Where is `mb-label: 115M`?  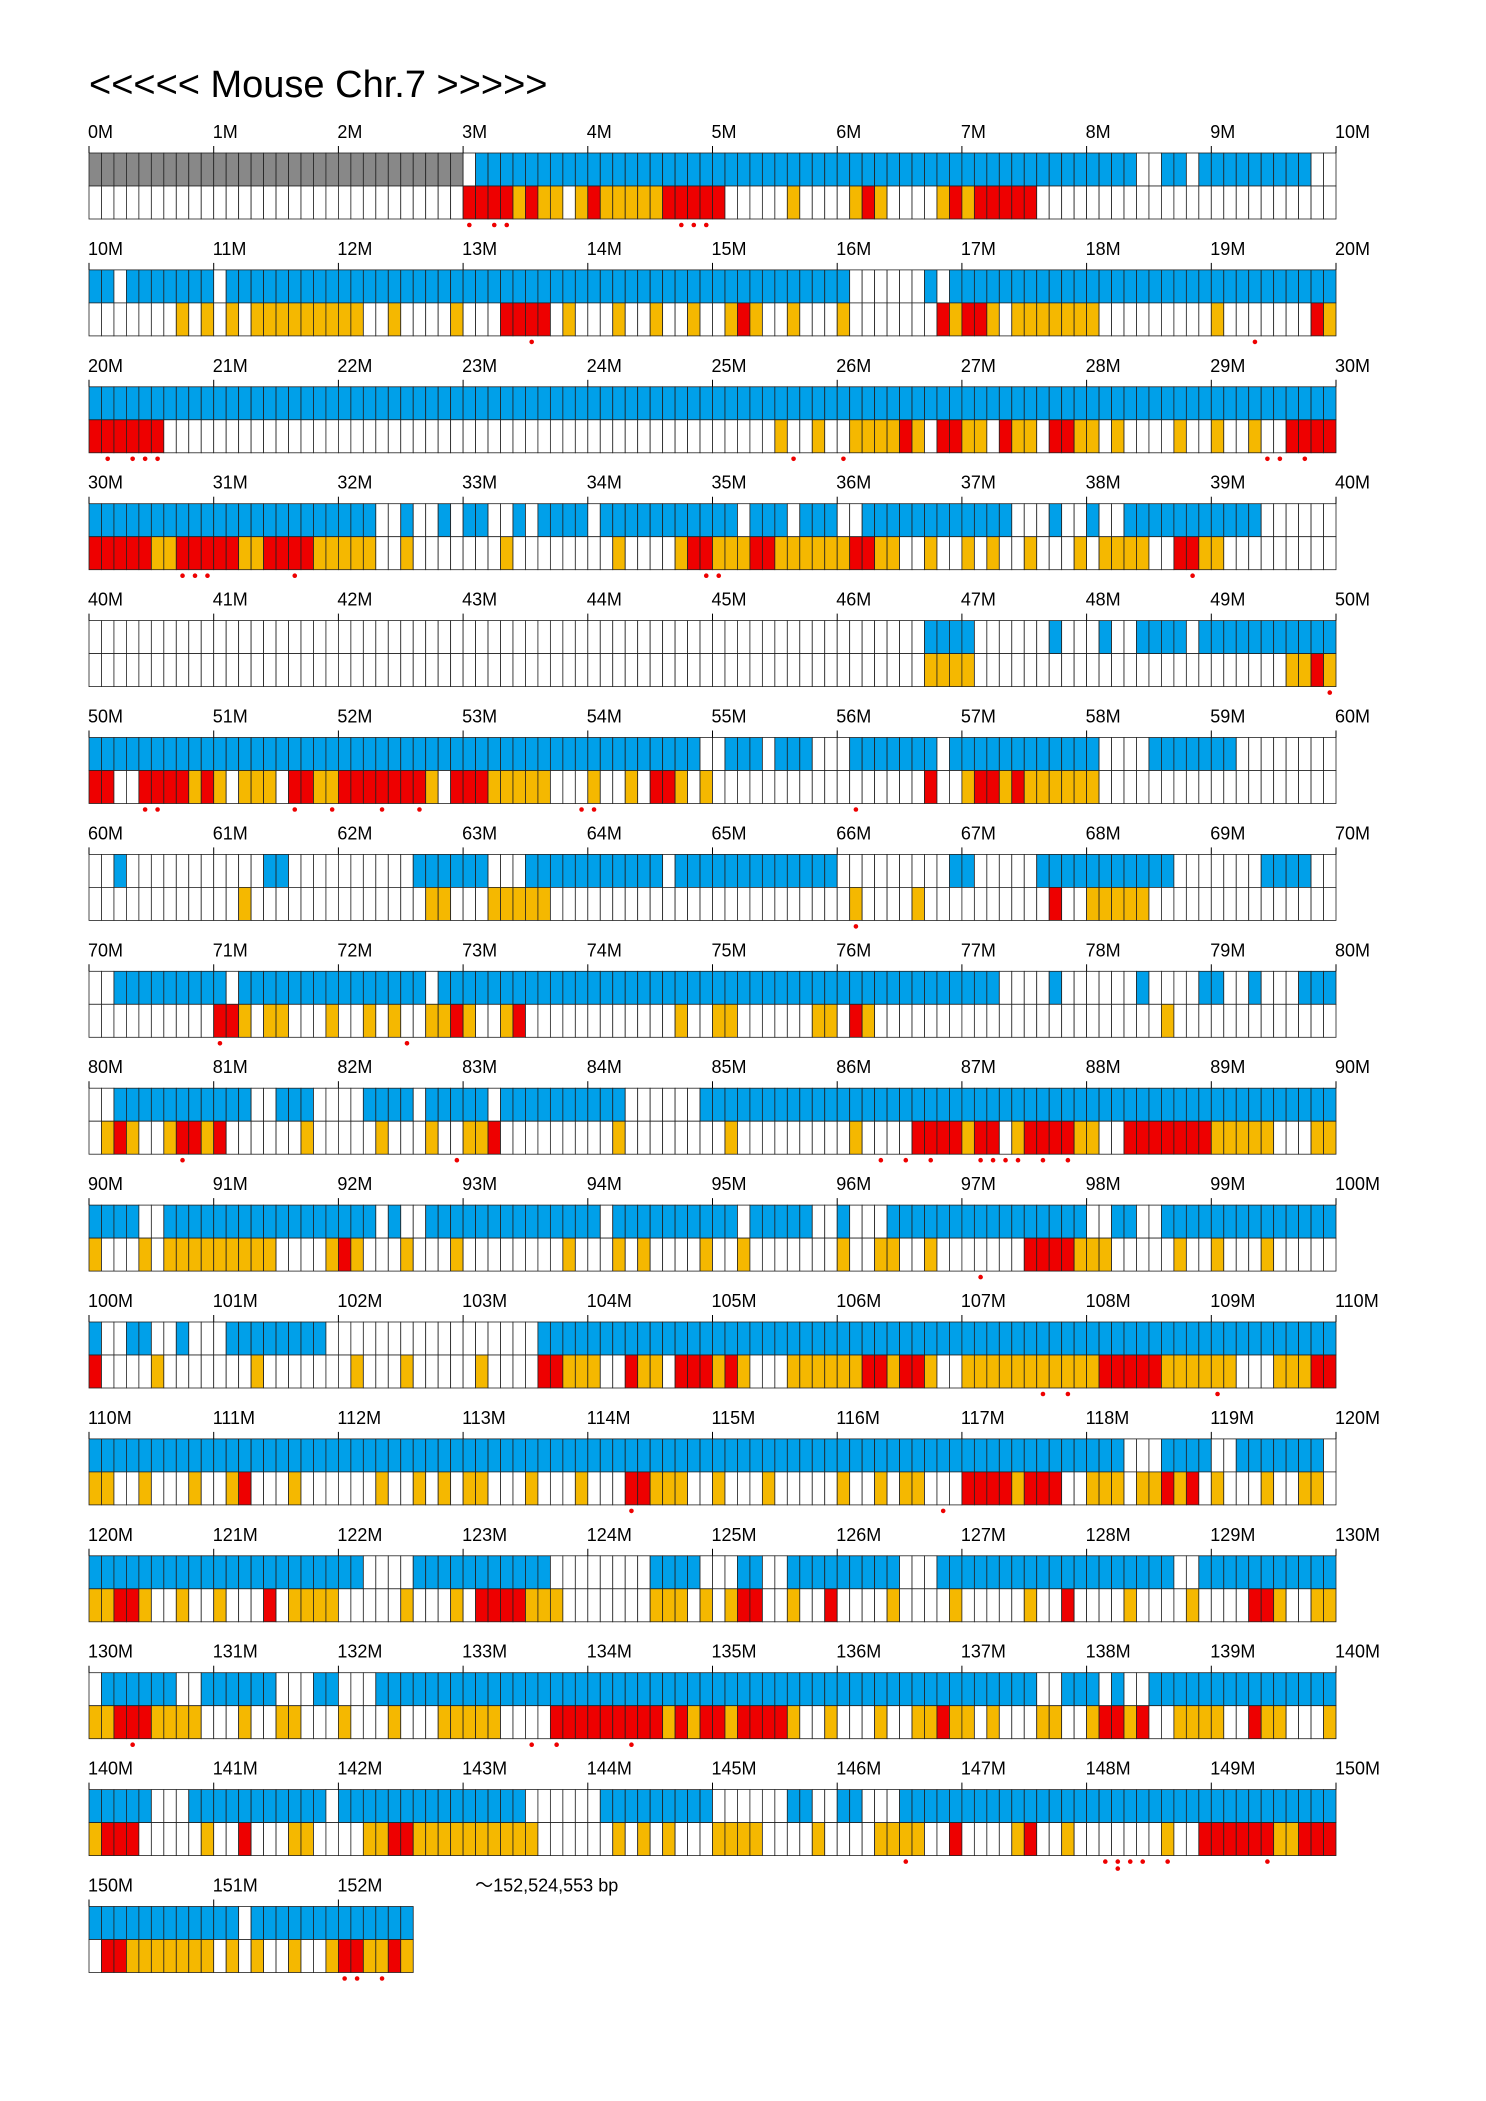
mb-label: 115M is located at coordinates (734, 1418).